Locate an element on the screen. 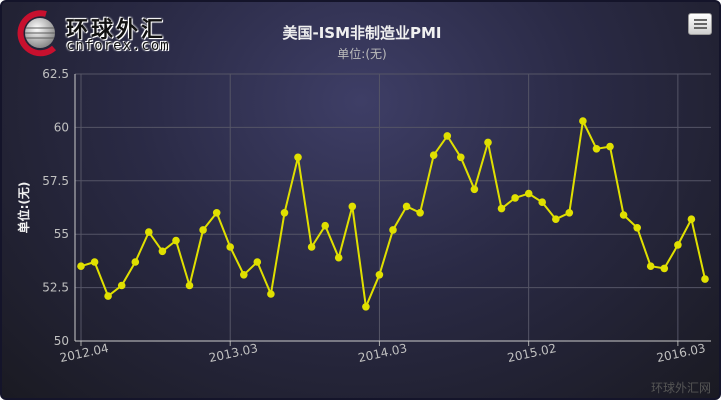  y-tick-label: 55 is located at coordinates (61, 234).